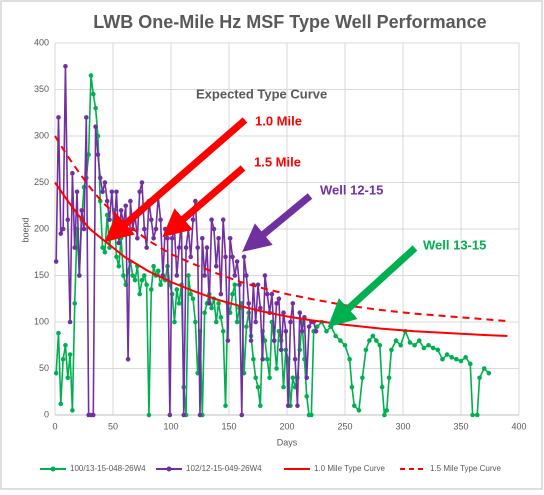 Image resolution: width=544 pixels, height=495 pixels. I want to click on annotation: 1.5 Mile, so click(277, 161).